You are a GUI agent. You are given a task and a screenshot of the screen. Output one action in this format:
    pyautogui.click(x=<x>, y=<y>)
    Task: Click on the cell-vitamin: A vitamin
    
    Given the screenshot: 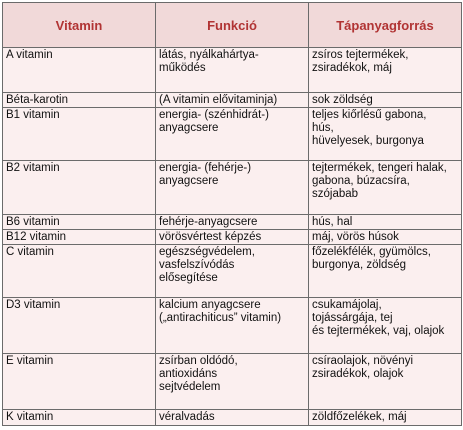 What is the action you would take?
    pyautogui.click(x=79, y=70)
    